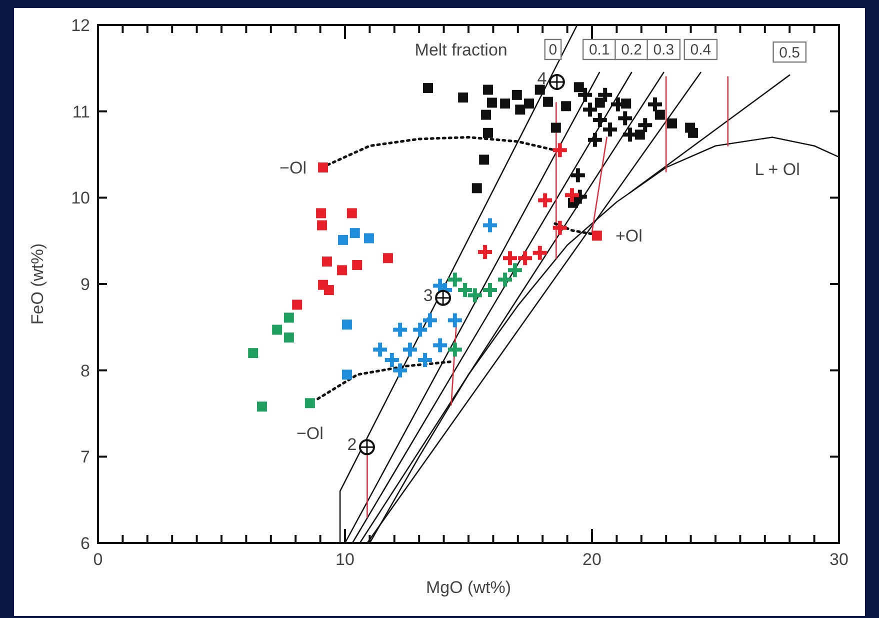 This screenshot has height=618, width=879. Describe the element at coordinates (628, 236) in the screenshot. I see `annotation: +Ol` at that location.